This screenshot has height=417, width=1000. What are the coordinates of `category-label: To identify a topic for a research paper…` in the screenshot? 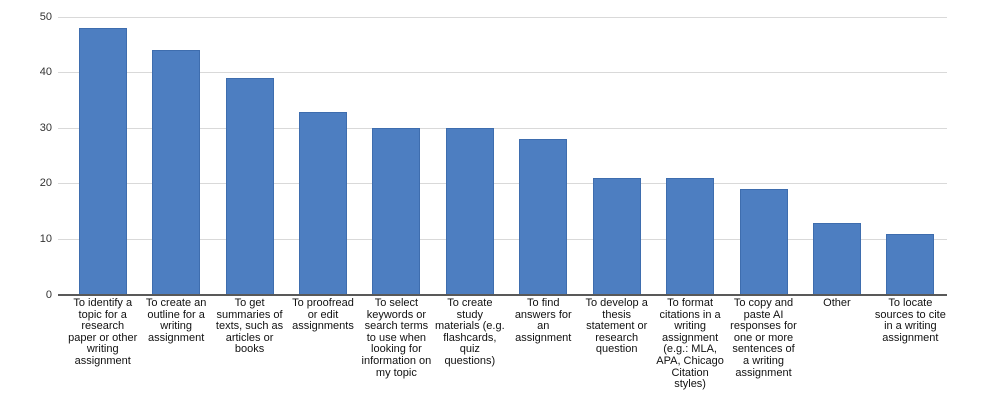 It's located at (103, 332).